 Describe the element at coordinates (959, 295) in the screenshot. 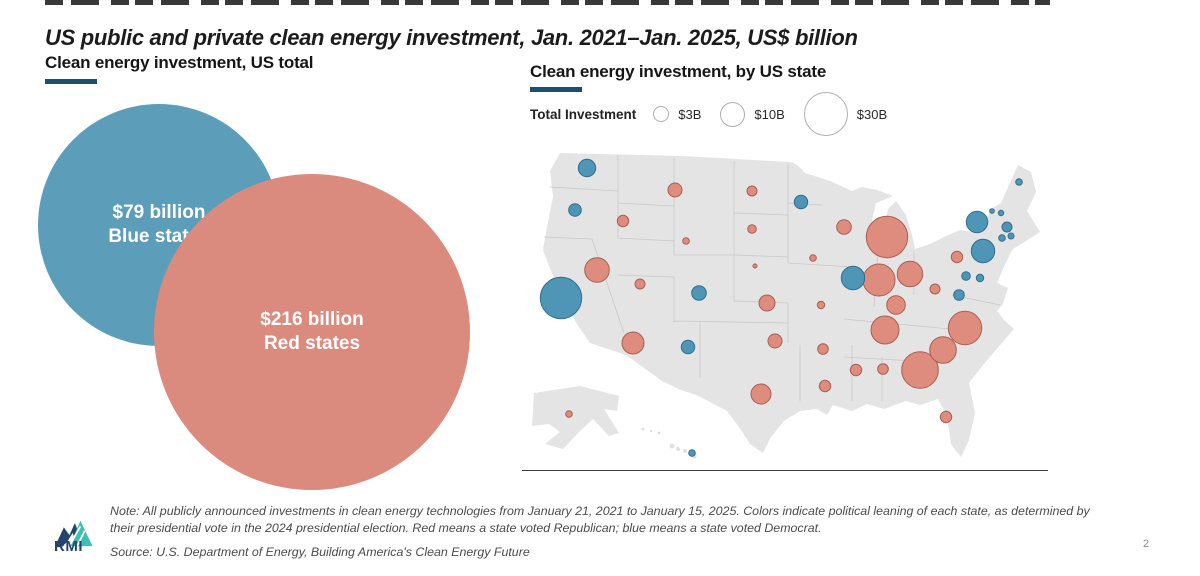

I see `state-bubble-VA` at that location.